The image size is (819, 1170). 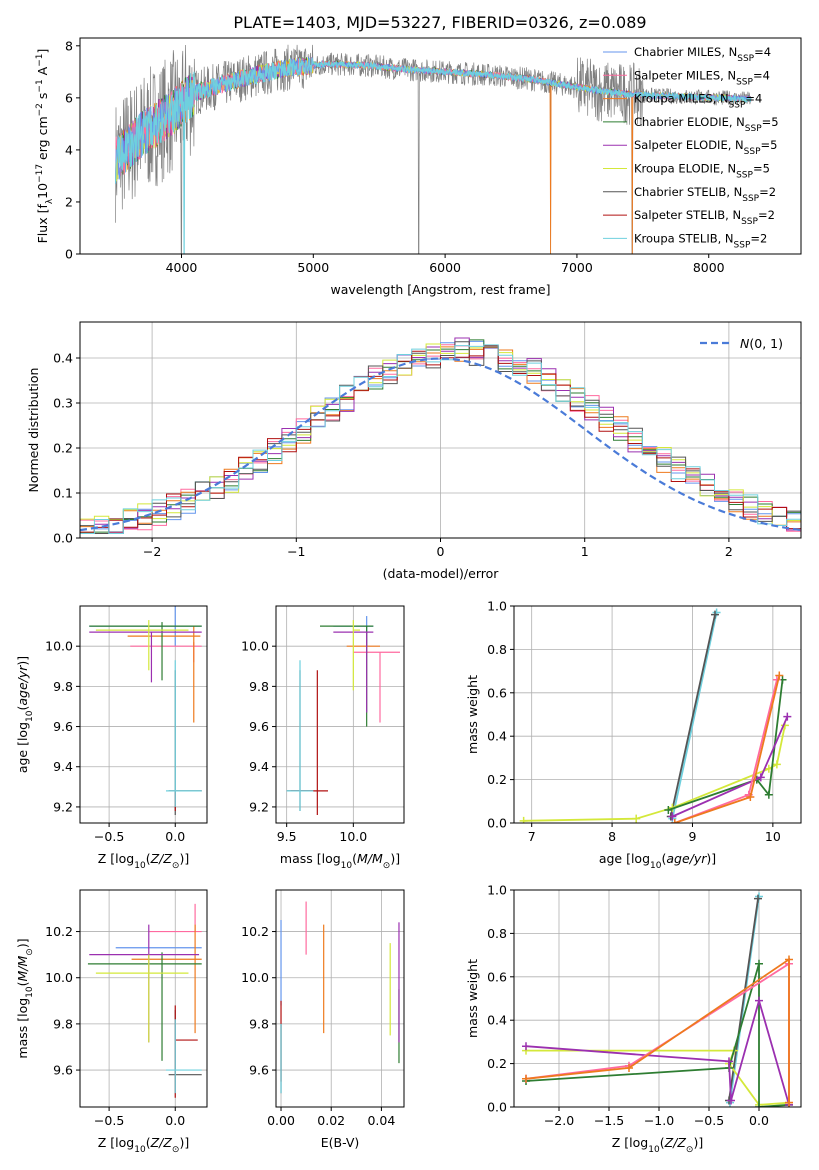 I want to click on y-tick-label: 0.6, so click(x=497, y=692).